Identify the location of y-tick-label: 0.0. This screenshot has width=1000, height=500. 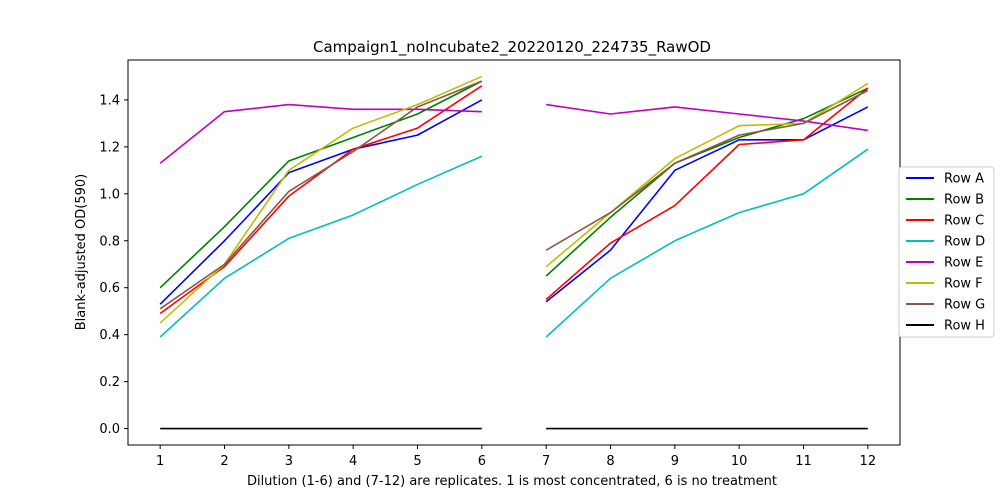
(109, 429).